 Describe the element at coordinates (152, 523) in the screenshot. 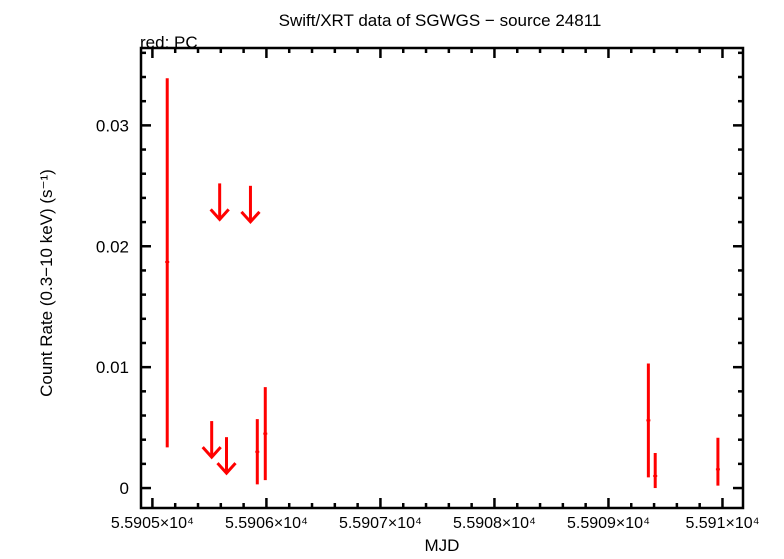

I see `x-tick-label: 5.5905×10⁴` at that location.